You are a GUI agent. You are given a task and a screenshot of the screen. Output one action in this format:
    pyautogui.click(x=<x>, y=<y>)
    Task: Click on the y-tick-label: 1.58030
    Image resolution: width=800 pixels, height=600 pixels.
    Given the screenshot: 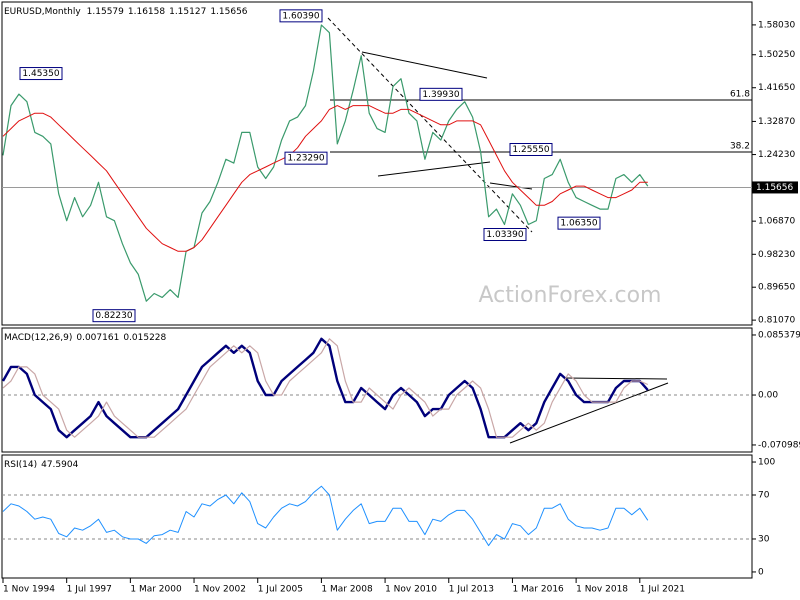 What is the action you would take?
    pyautogui.click(x=776, y=25)
    